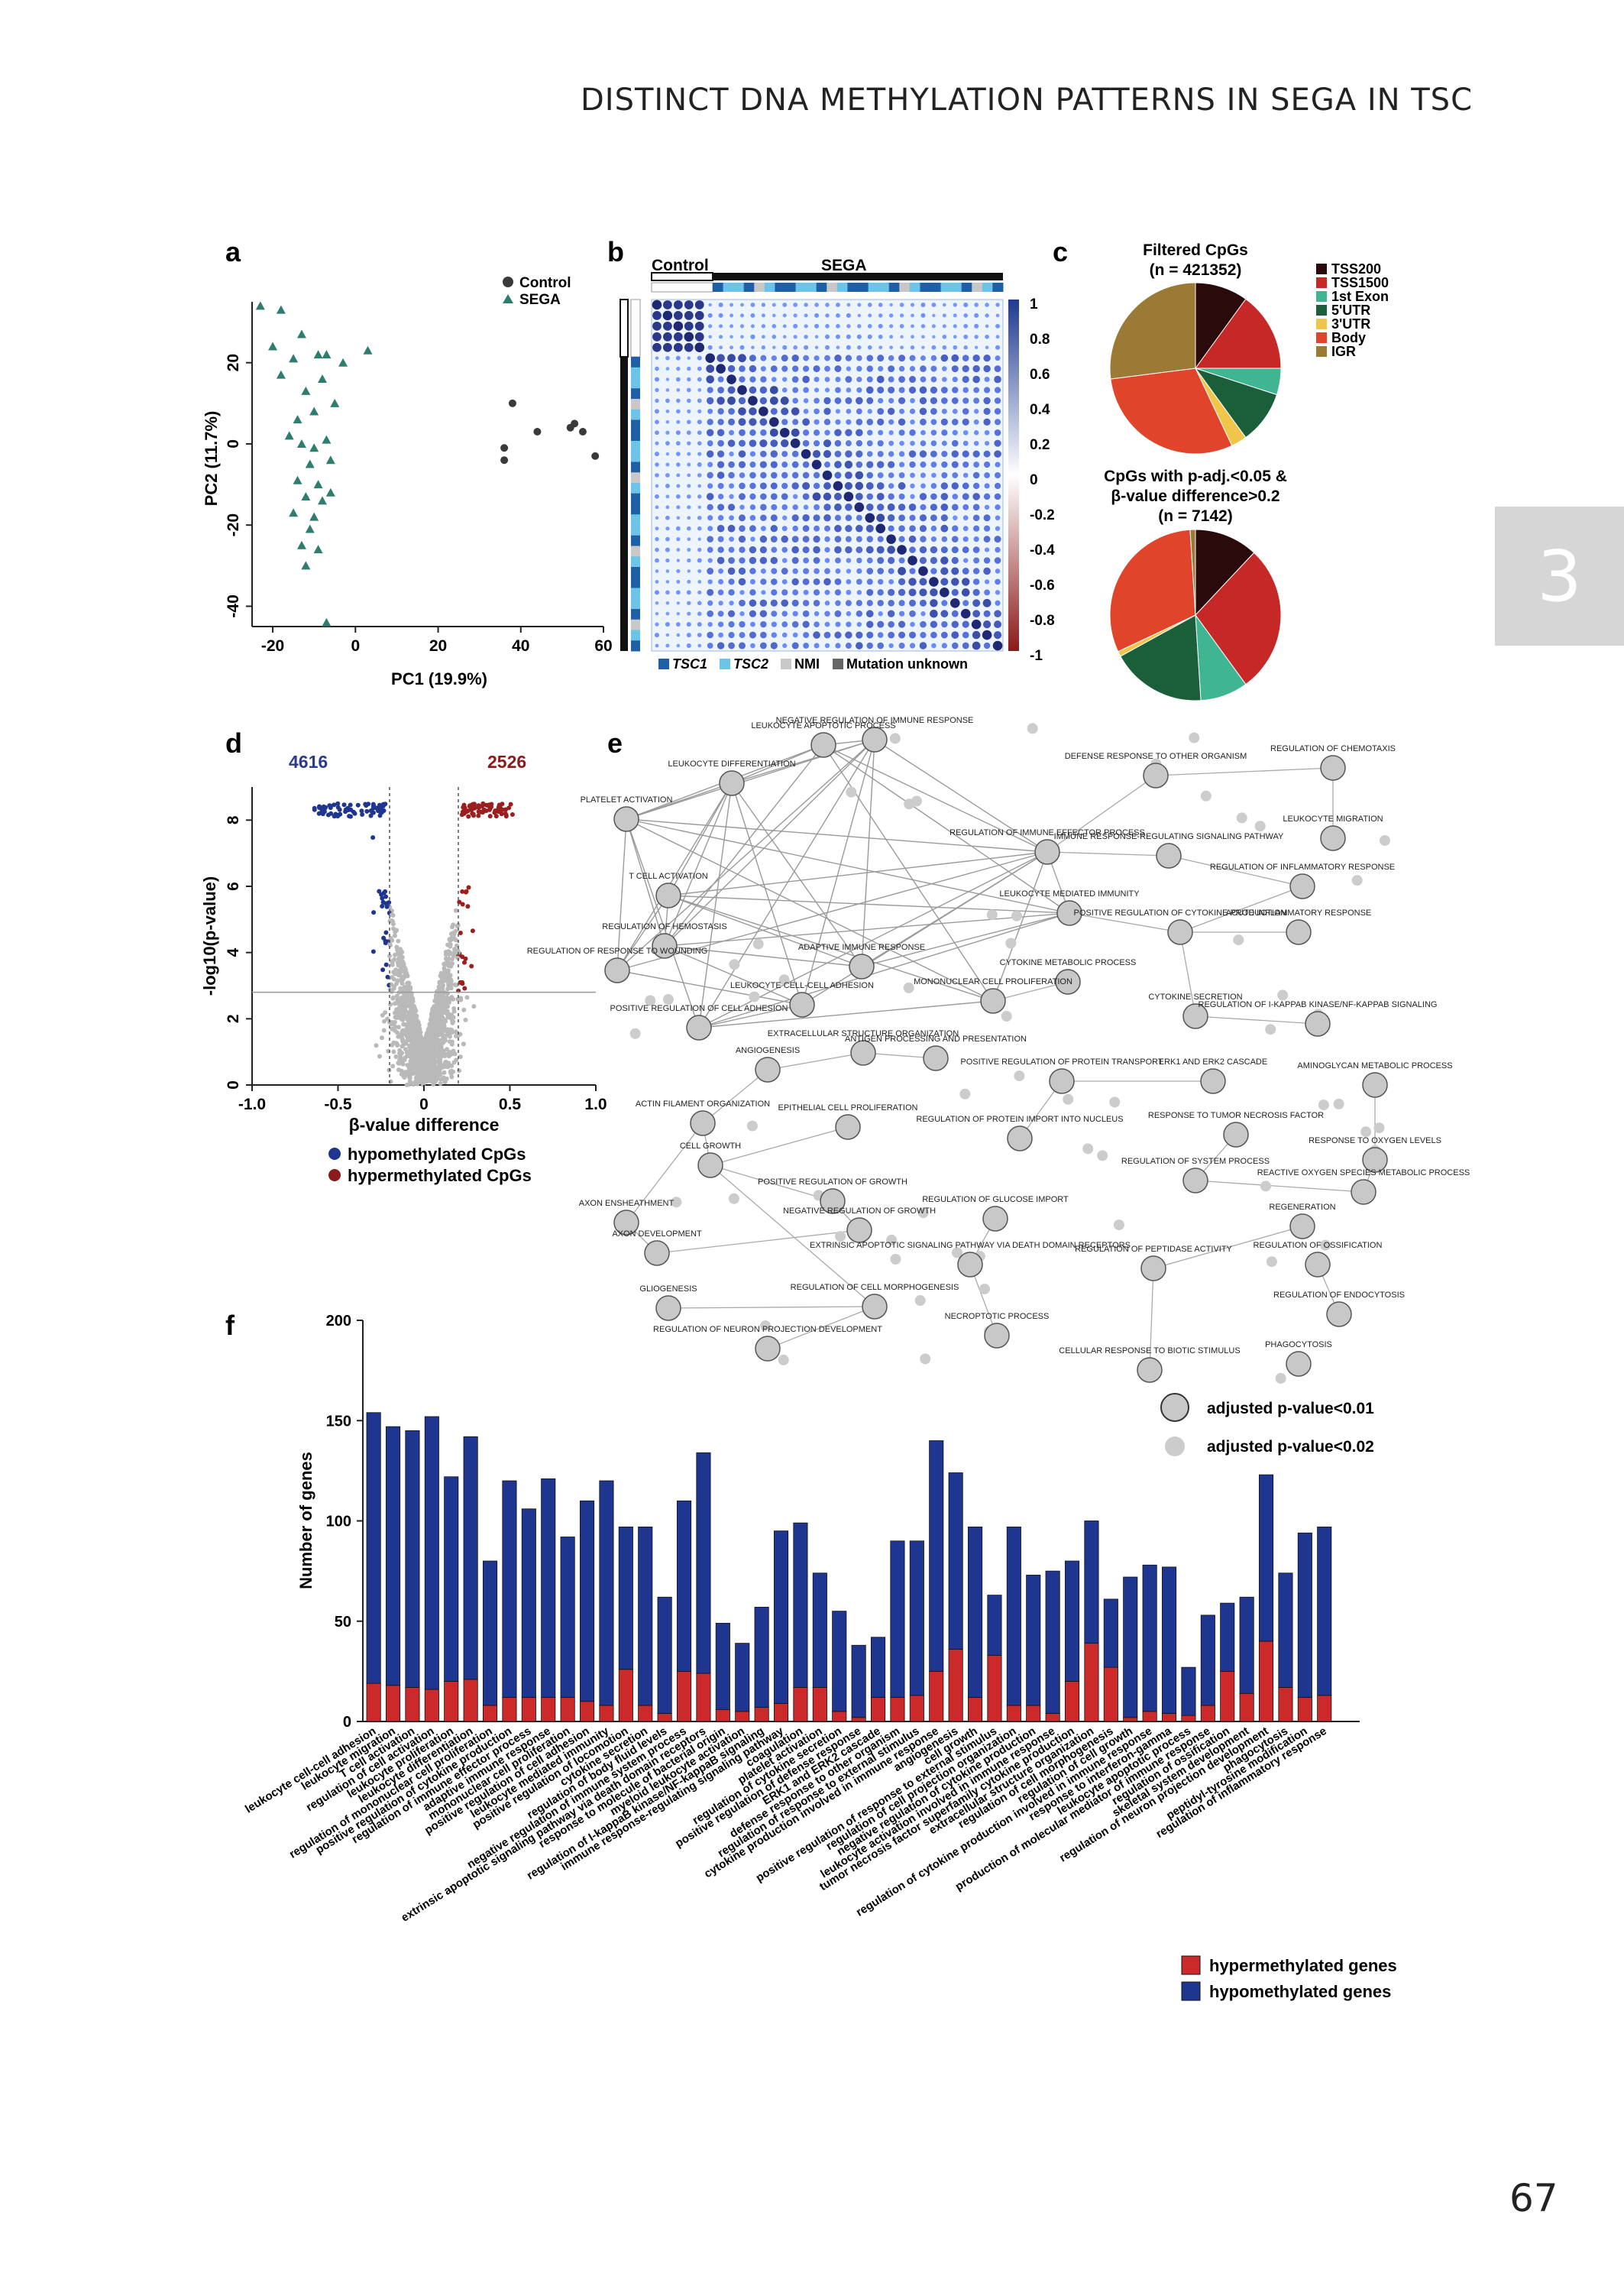 The height and width of the screenshot is (2293, 1624). Describe the element at coordinates (1171, 411) in the screenshot. I see `pie-slice` at that location.